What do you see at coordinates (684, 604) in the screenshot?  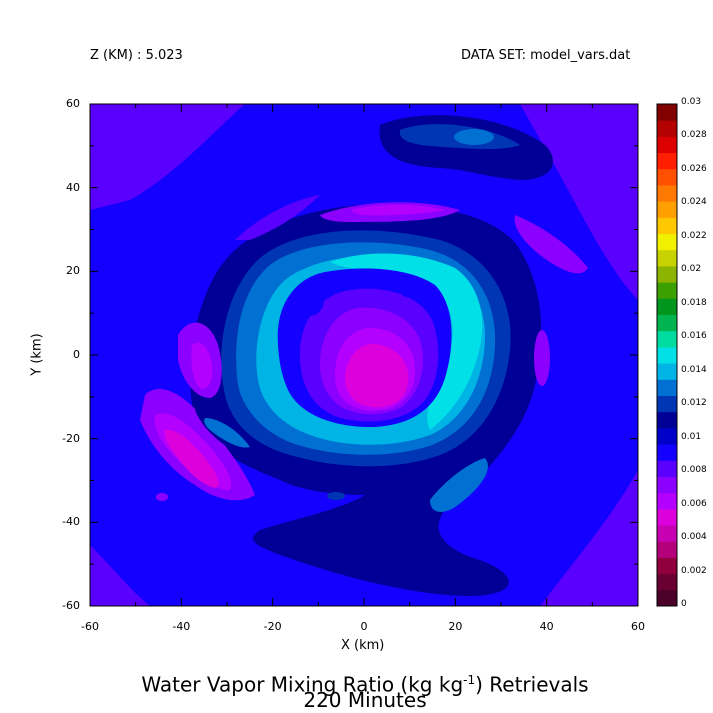 I see `colorbar-label: 0` at bounding box center [684, 604].